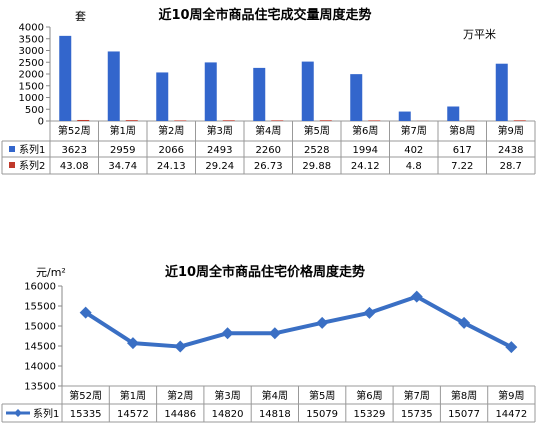  I want to click on y-tick-label: 3500, so click(31, 39).